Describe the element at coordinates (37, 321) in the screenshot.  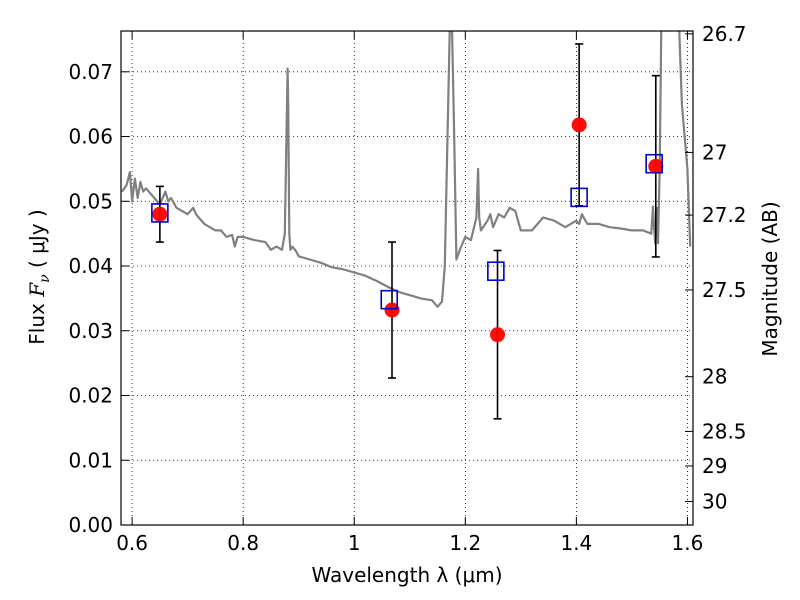
I see `y-axis-title-prefix: Flux` at that location.